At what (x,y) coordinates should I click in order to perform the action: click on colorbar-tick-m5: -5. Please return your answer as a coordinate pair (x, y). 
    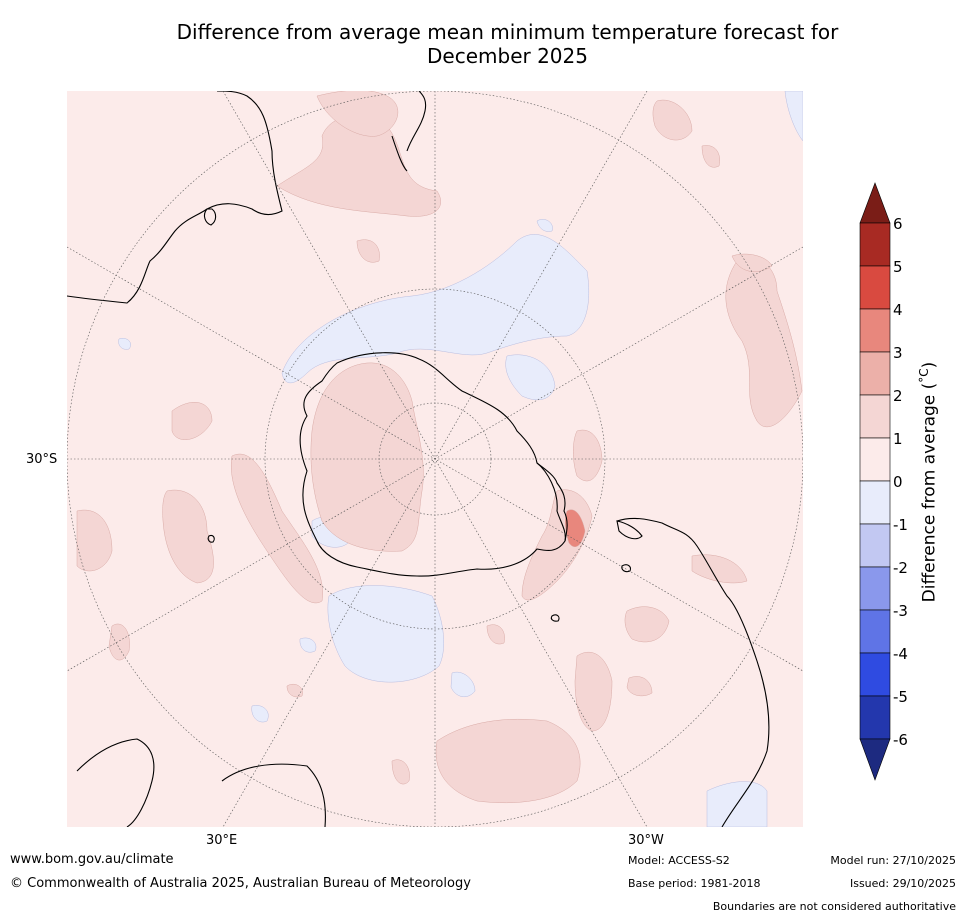
    Looking at the image, I should click on (900, 697).